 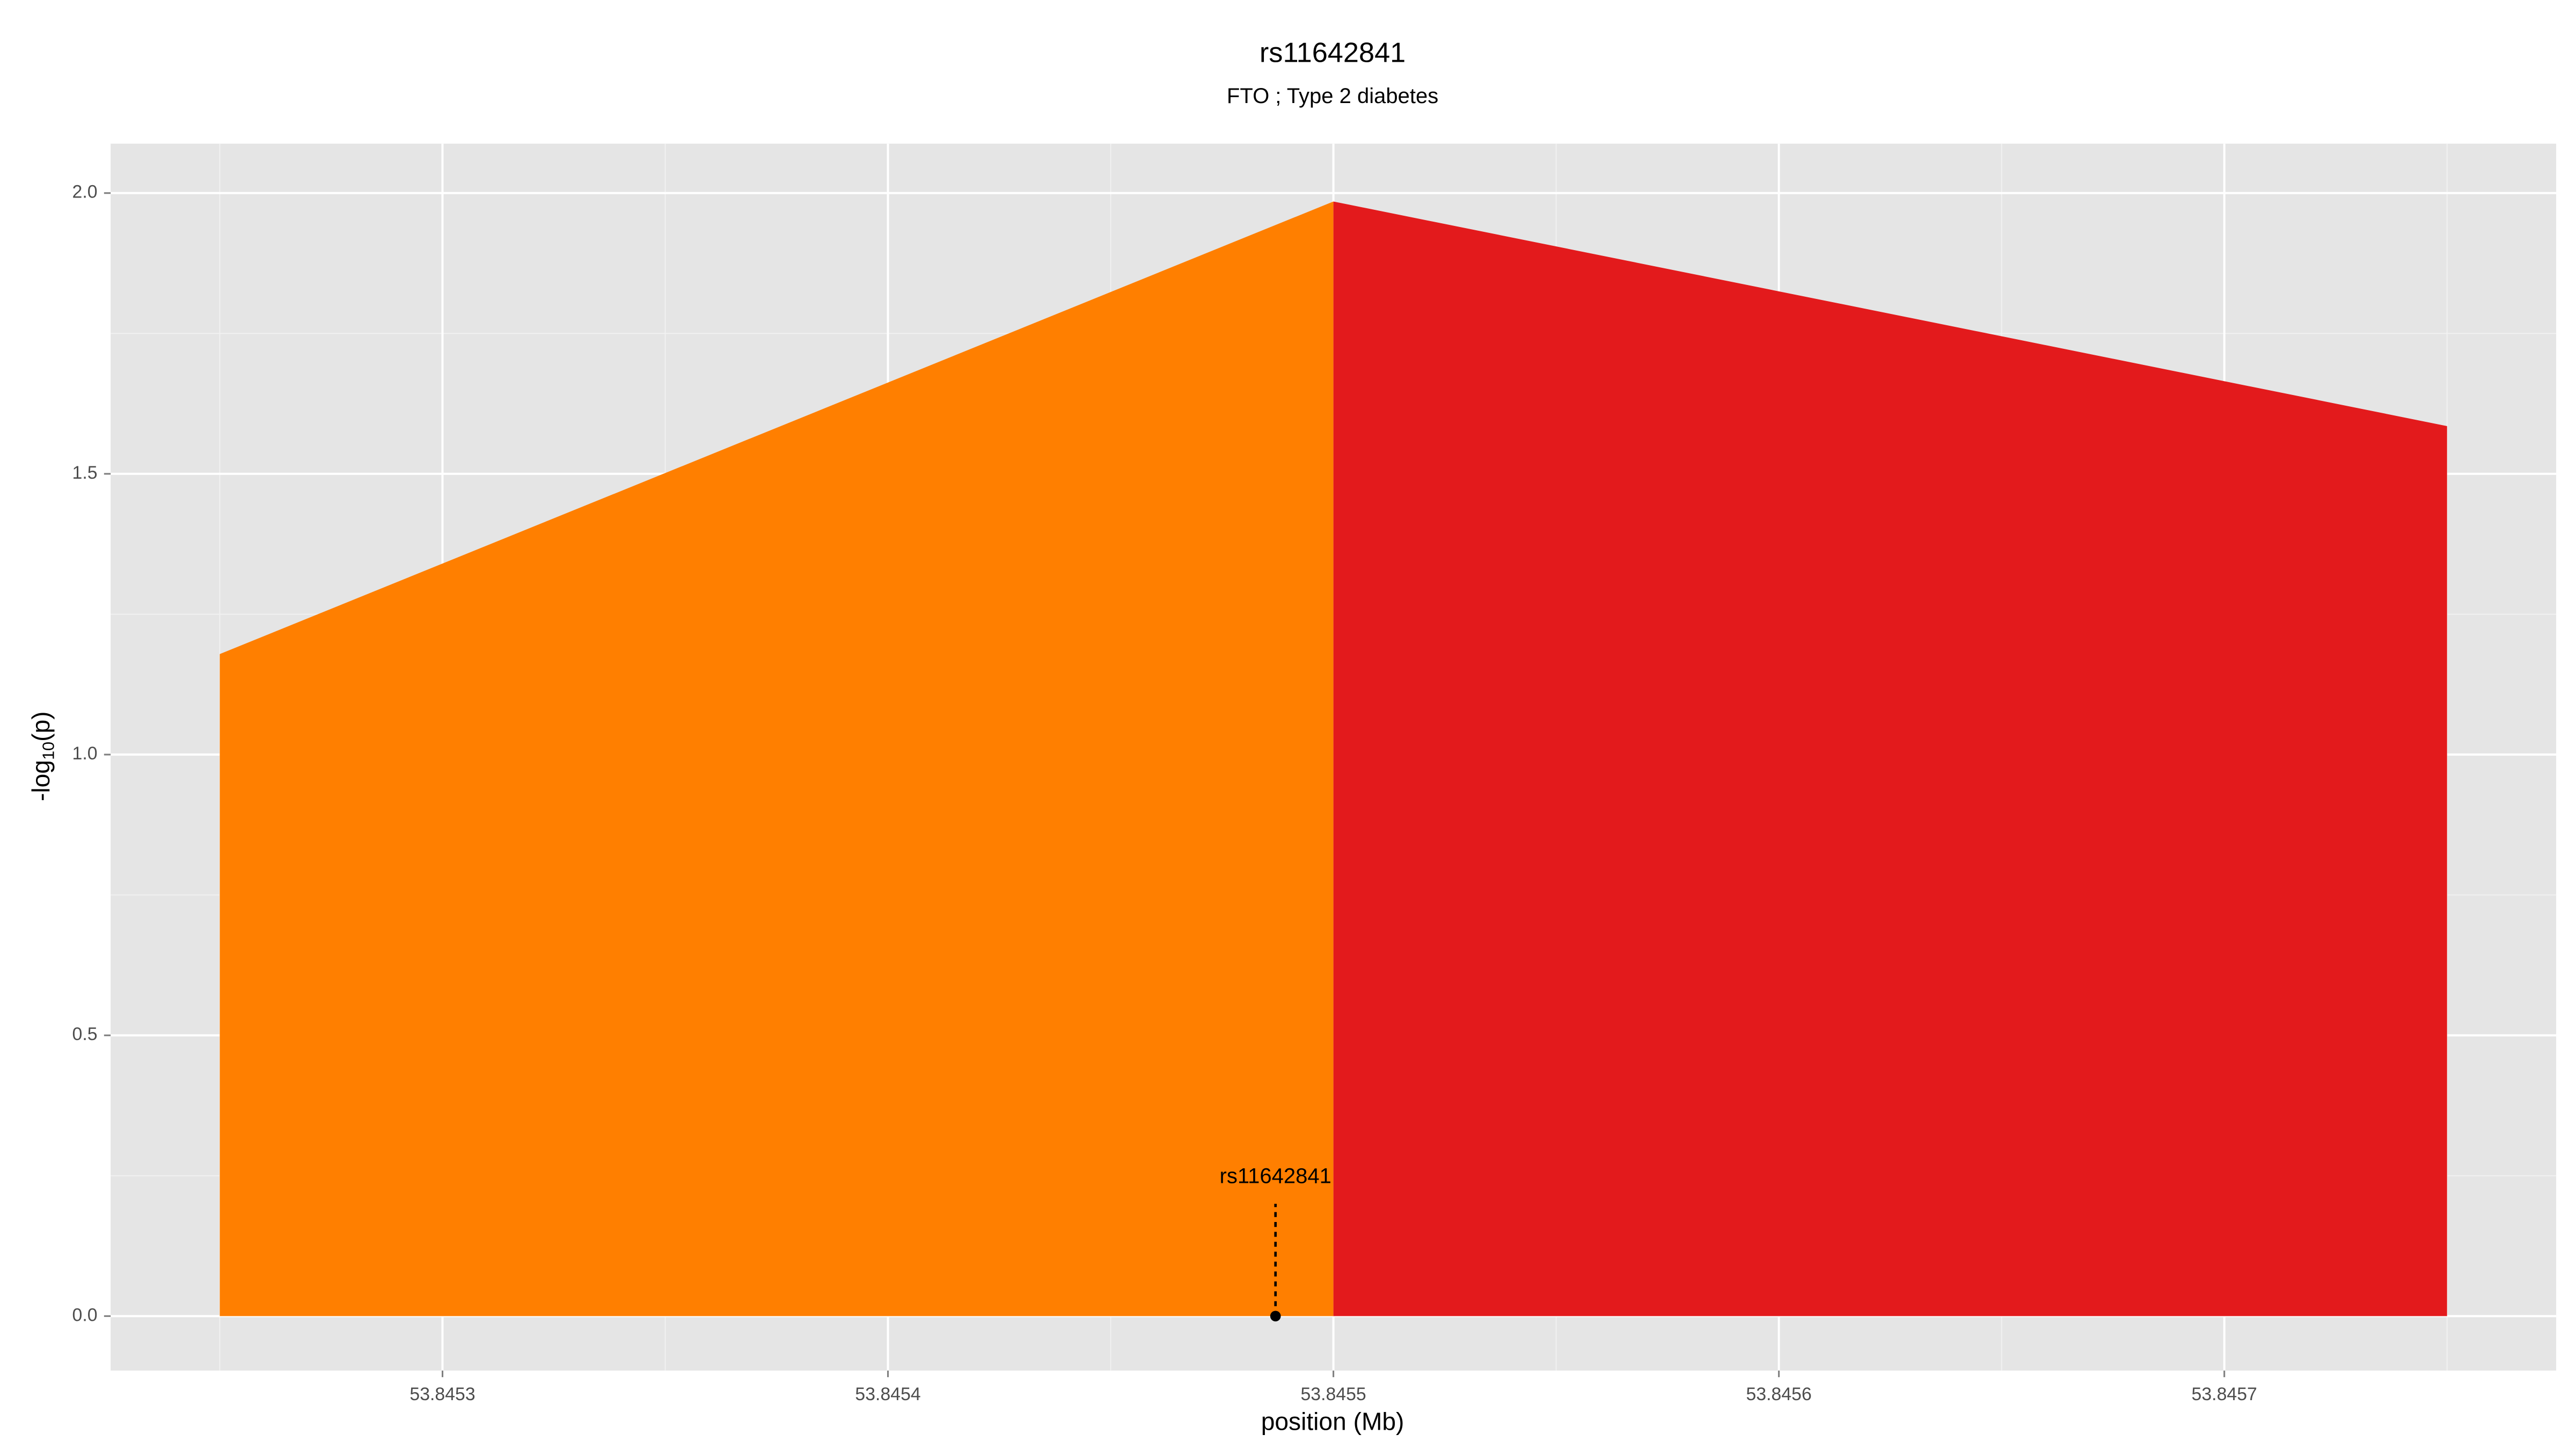 What do you see at coordinates (85, 753) in the screenshot?
I see `y-tick-label: 1.0` at bounding box center [85, 753].